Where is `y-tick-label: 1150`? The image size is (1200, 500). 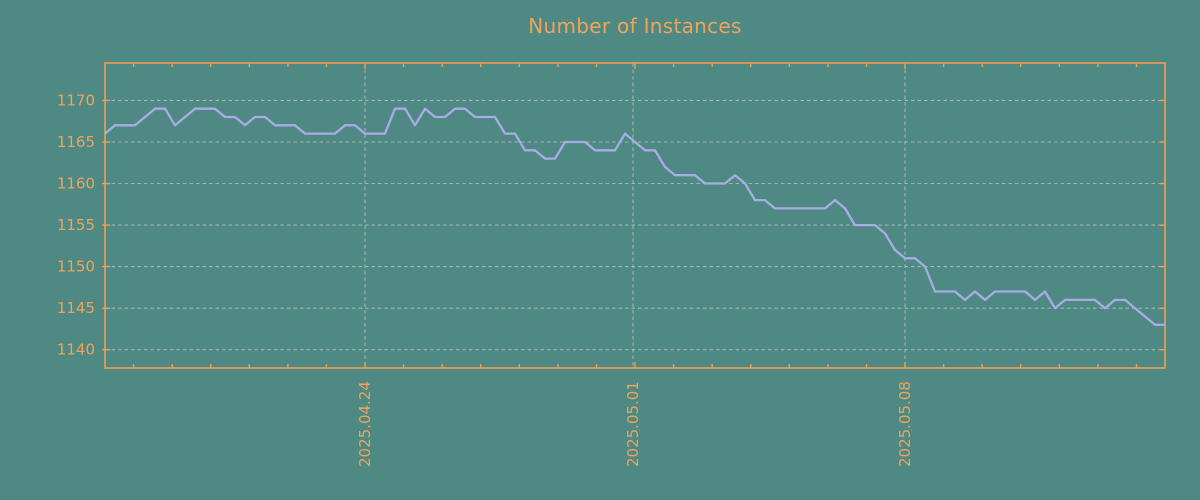
y-tick-label: 1150 is located at coordinates (76, 267).